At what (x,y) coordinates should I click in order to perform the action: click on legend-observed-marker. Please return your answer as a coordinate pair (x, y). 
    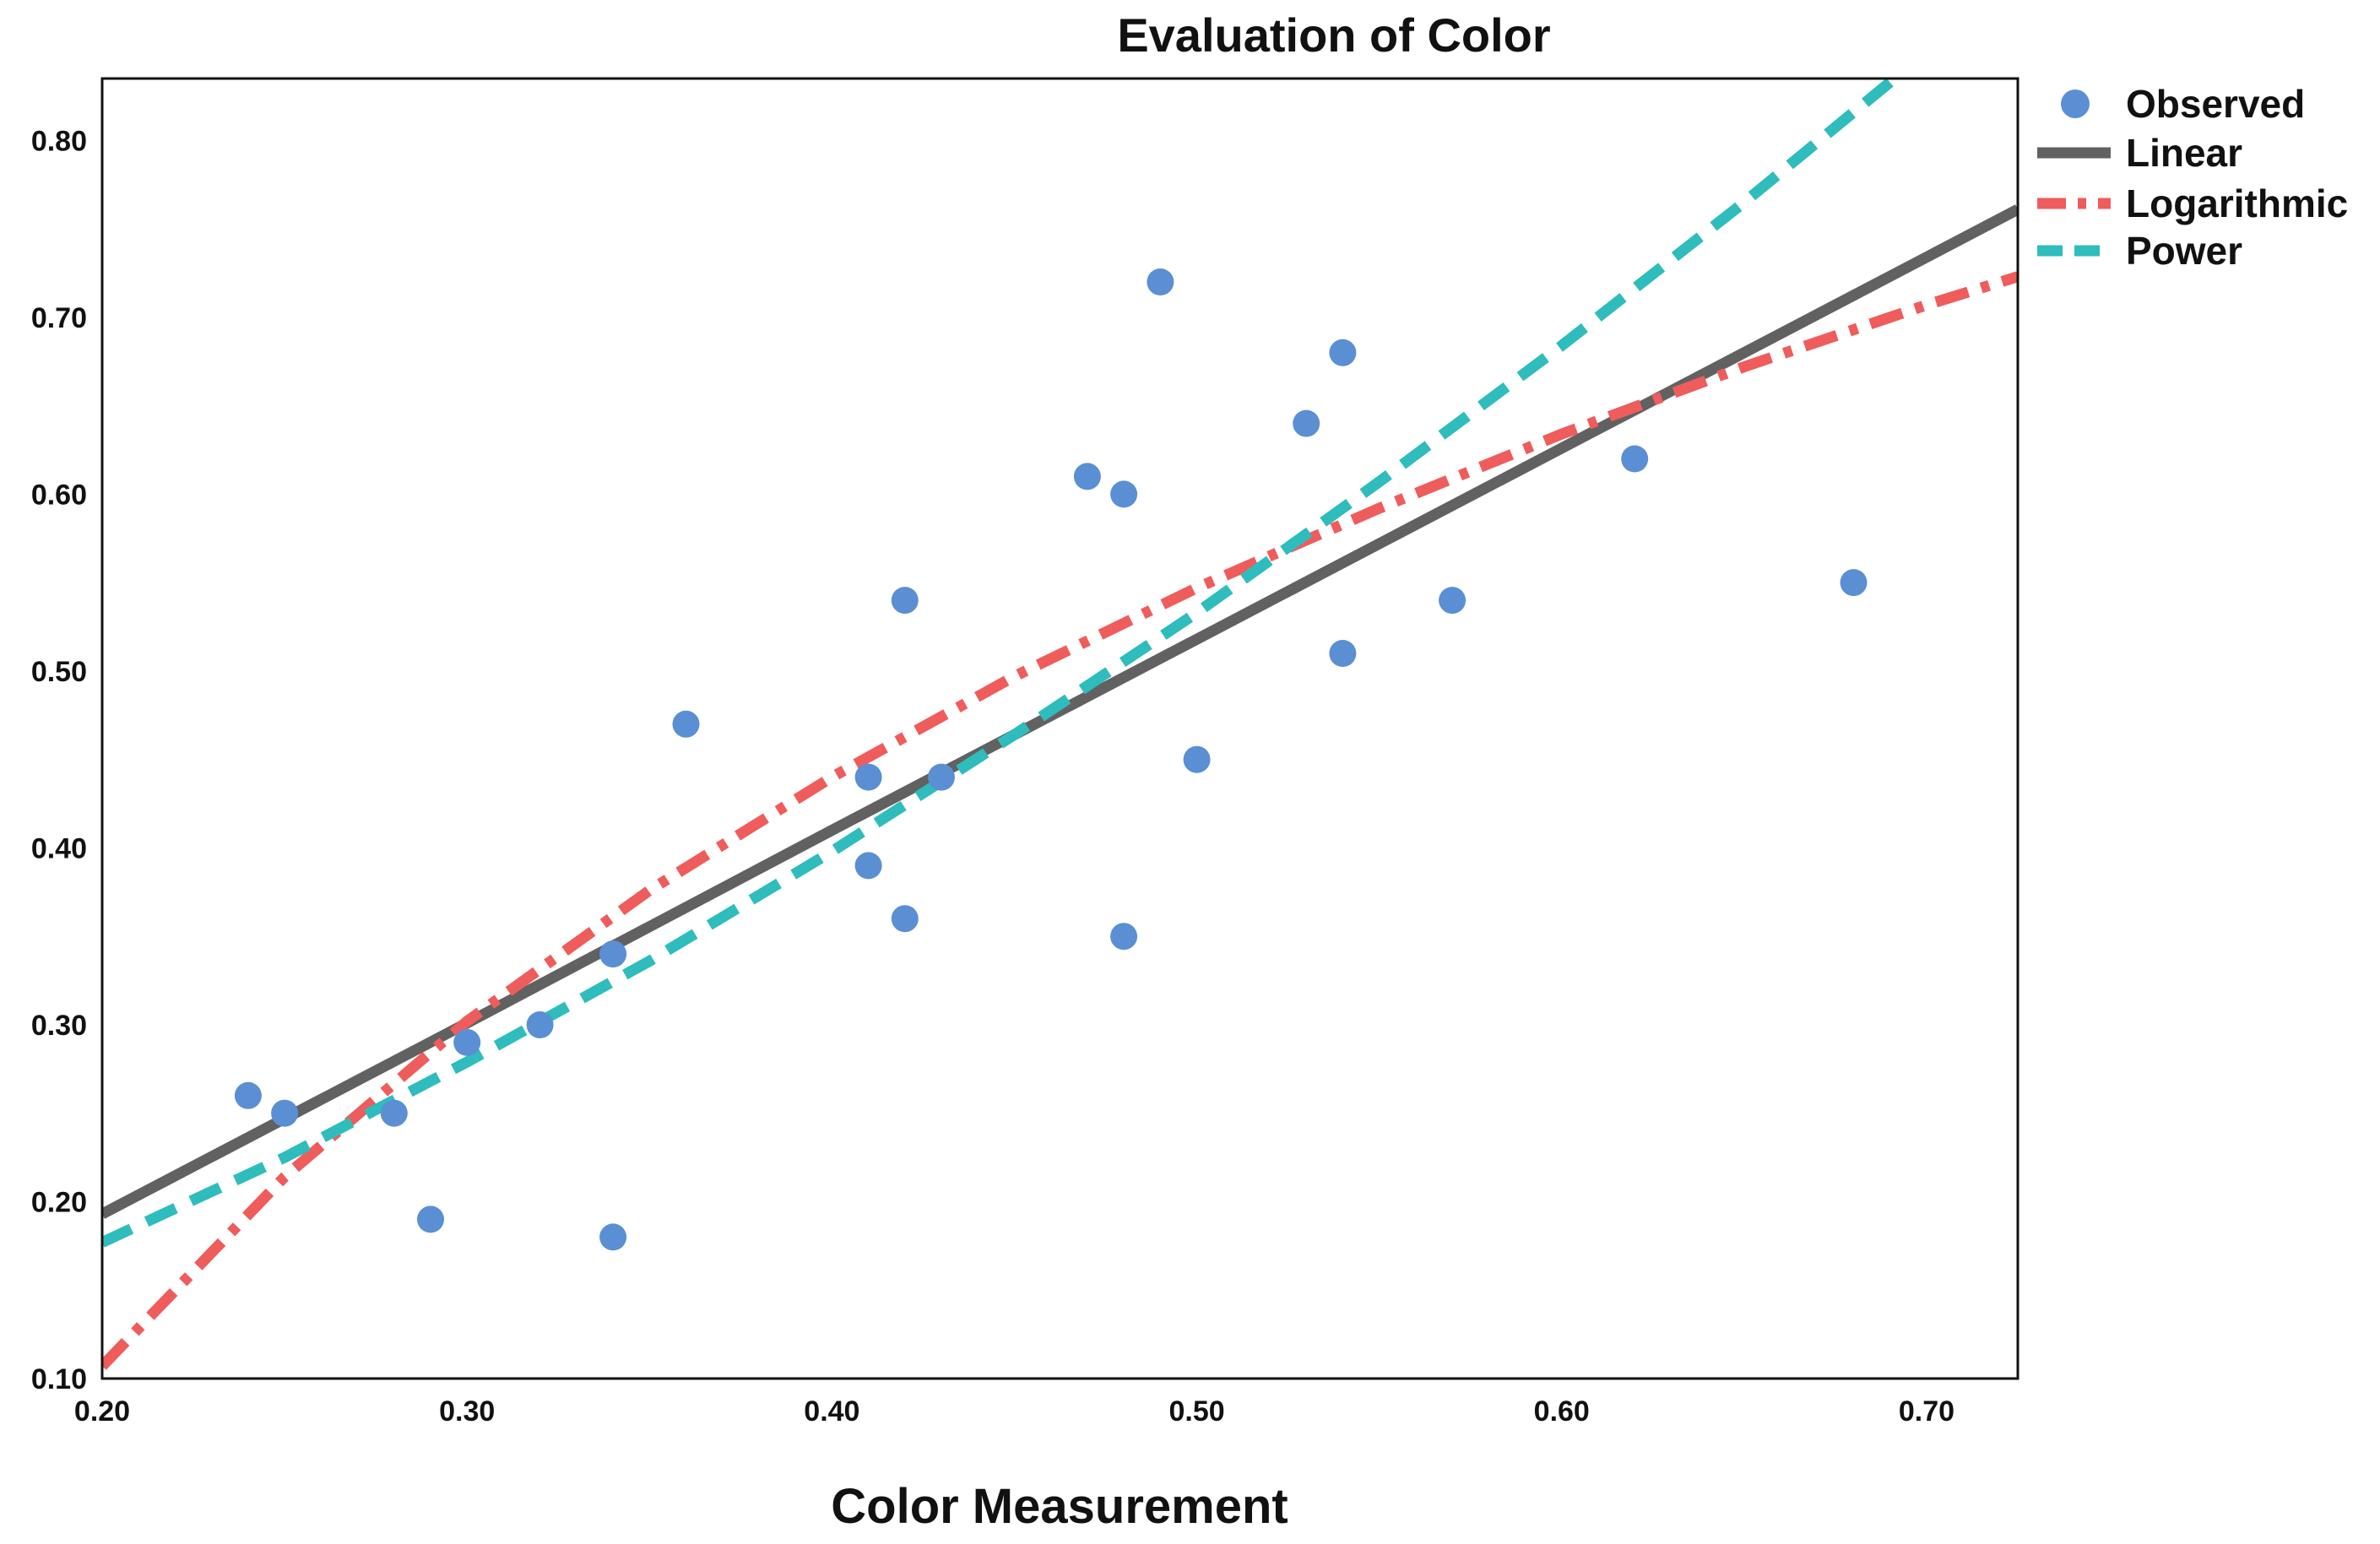
    Looking at the image, I should click on (2075, 103).